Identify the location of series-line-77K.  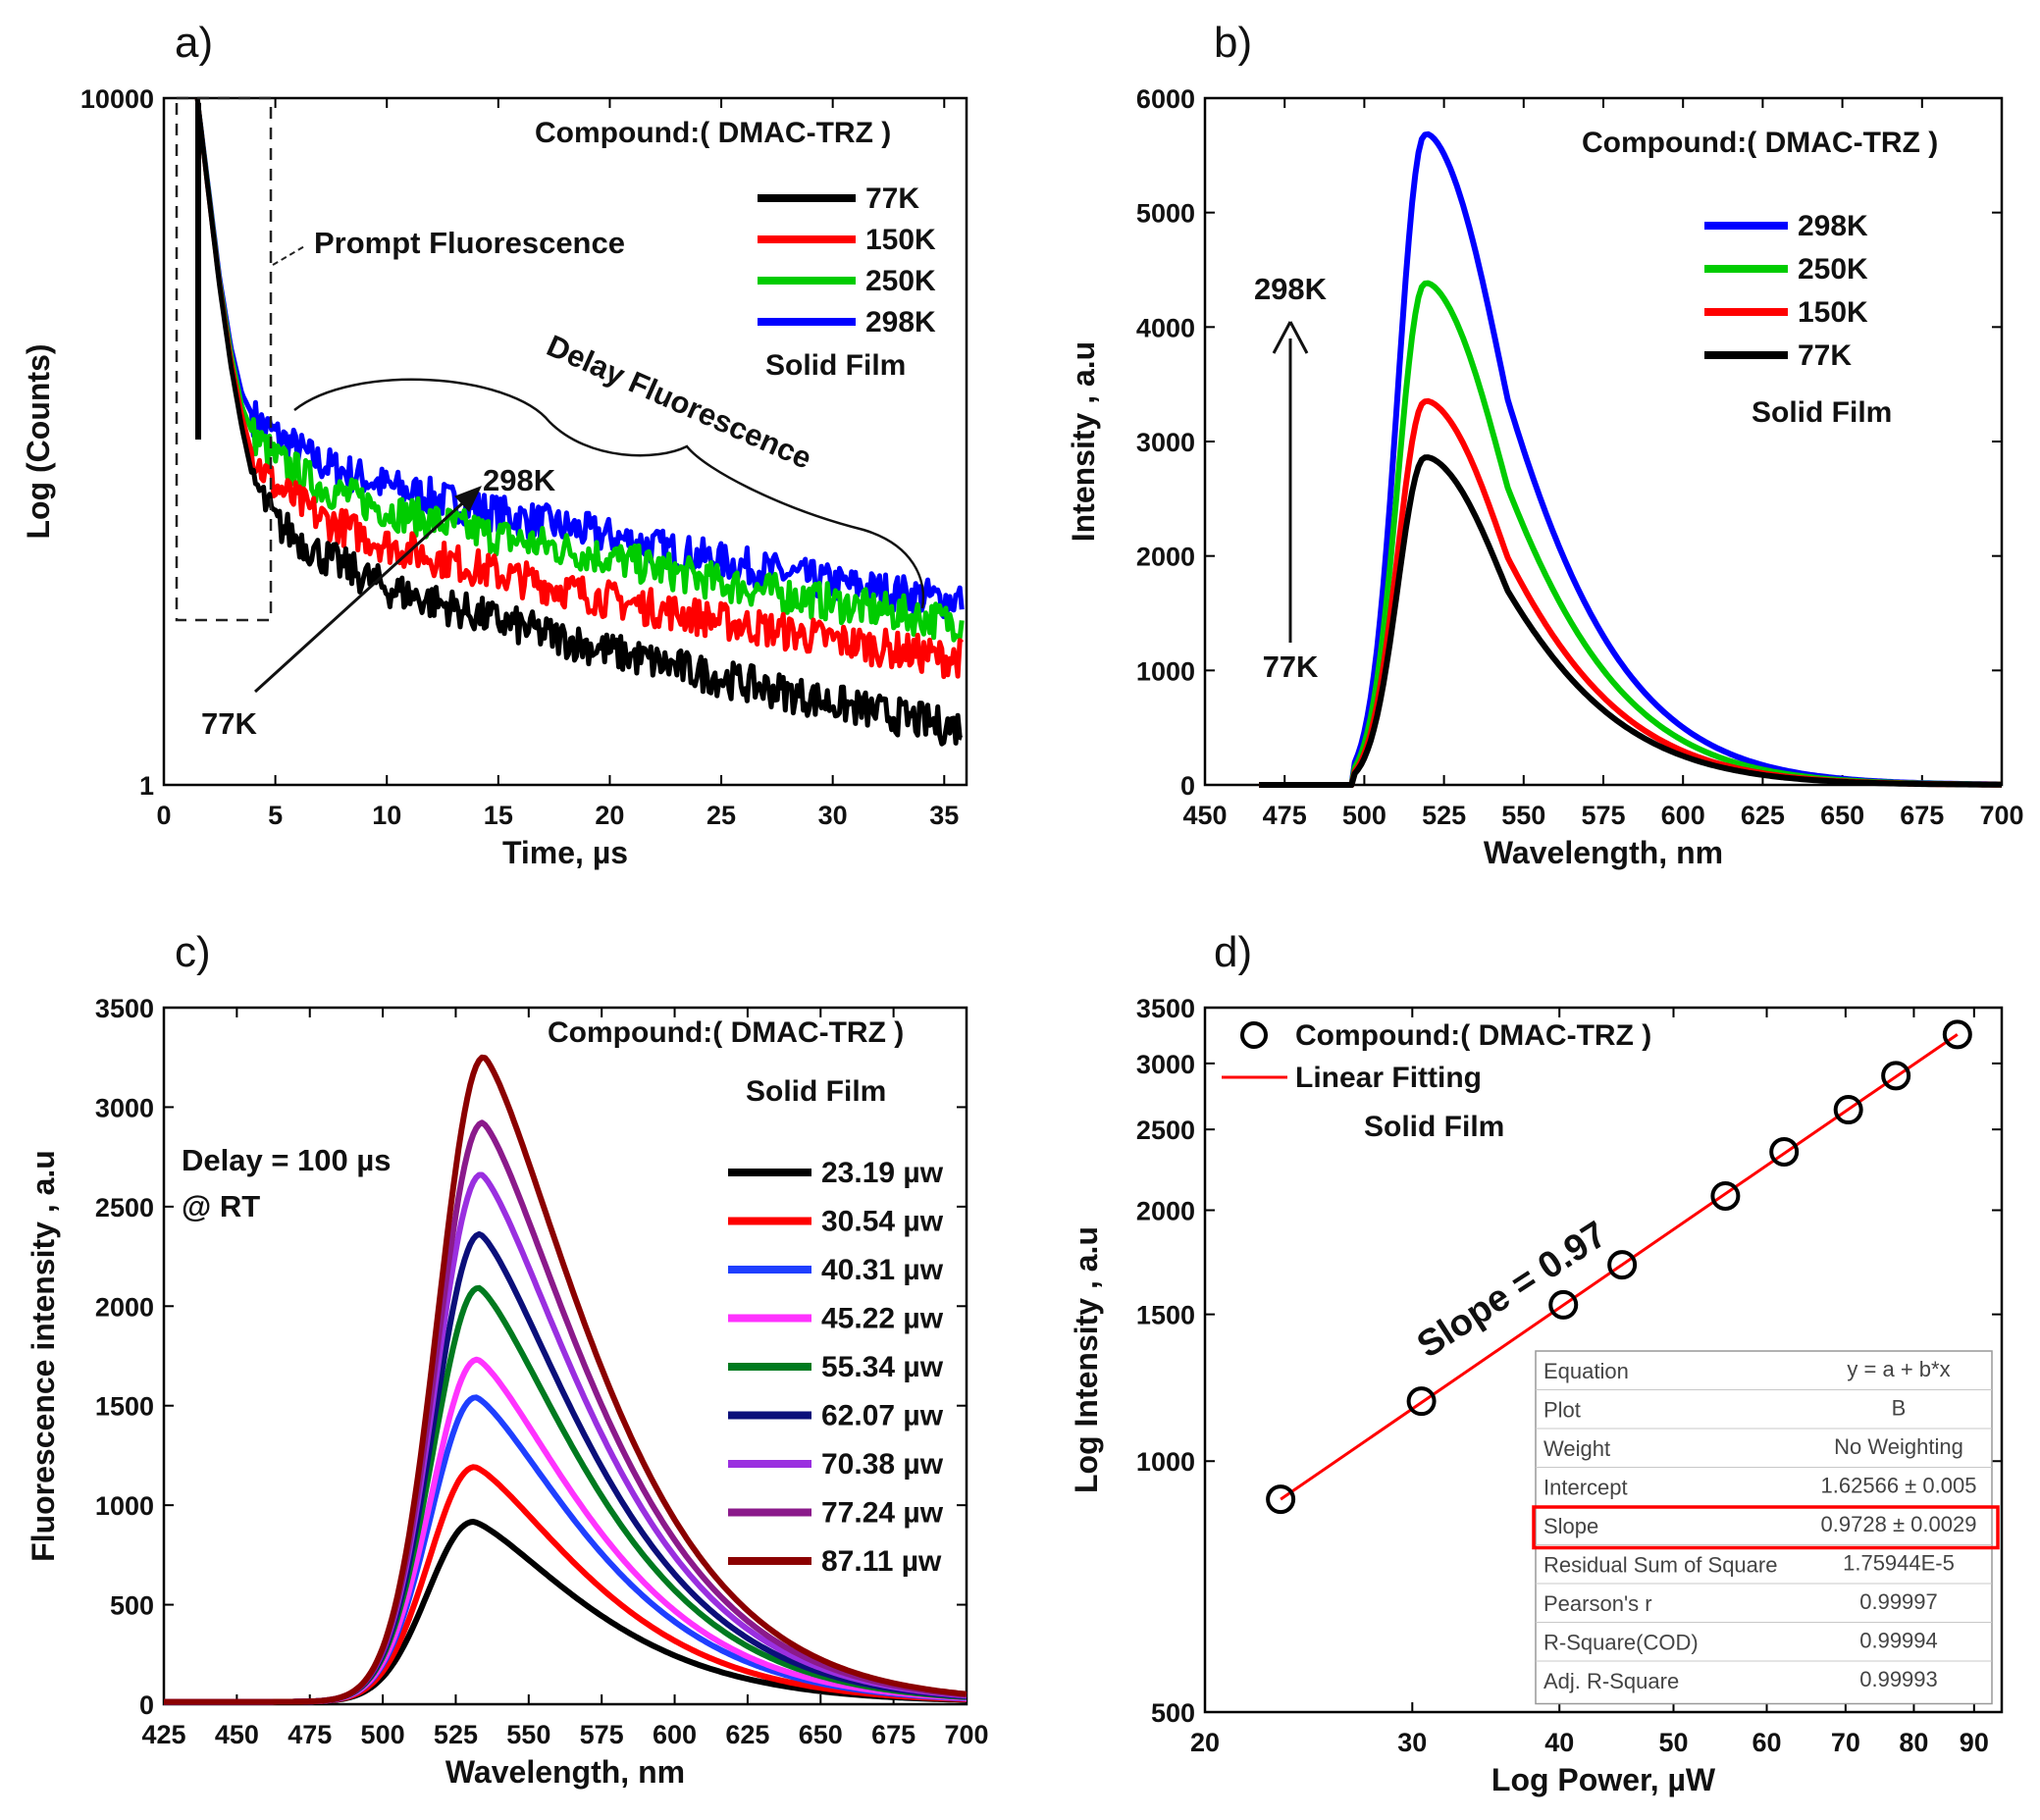
(579, 422).